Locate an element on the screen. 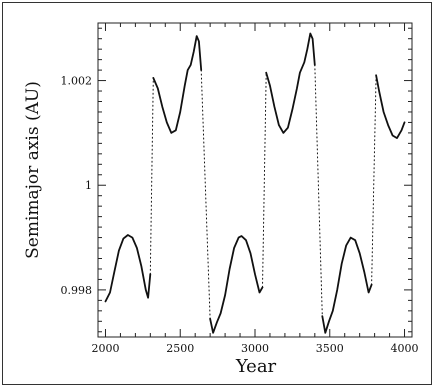 Image resolution: width=436 pixels, height=389 pixels. x-tick-label: 2500 is located at coordinates (180, 348).